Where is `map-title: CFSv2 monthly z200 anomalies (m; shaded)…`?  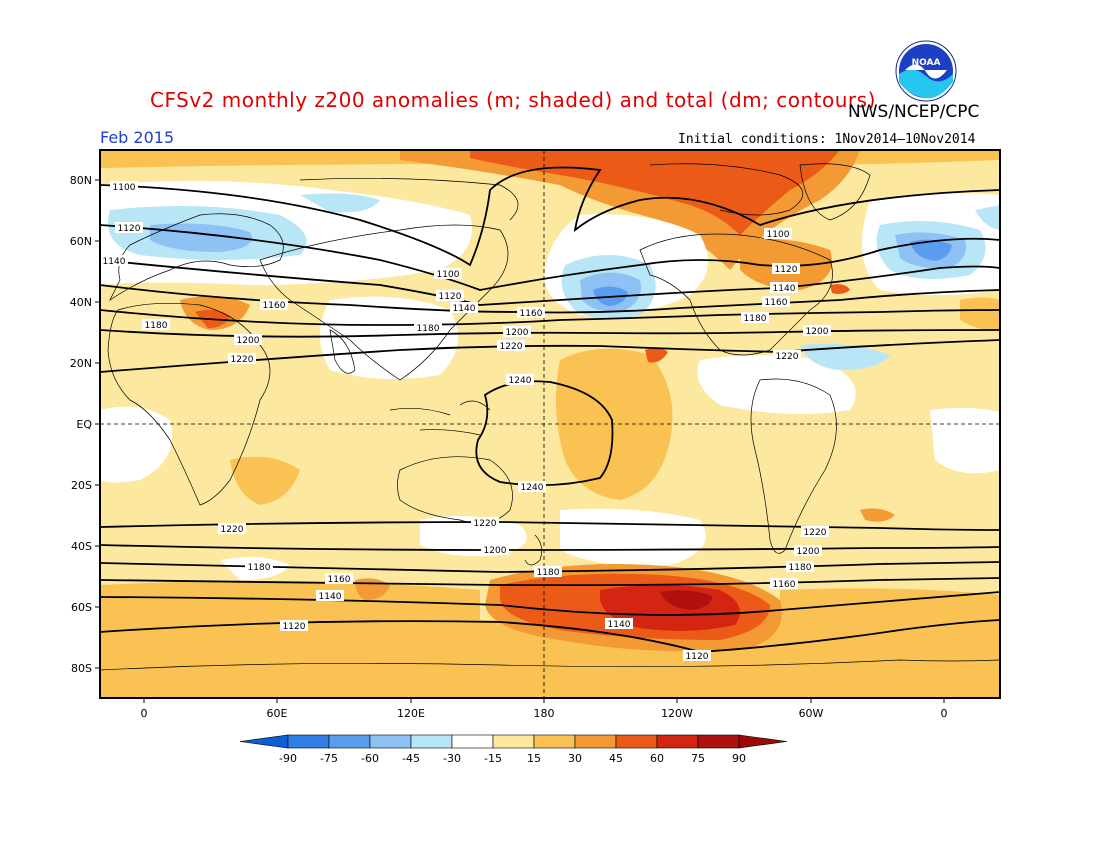
map-title: CFSv2 monthly z200 anomalies (m; shaded)… is located at coordinates (513, 100).